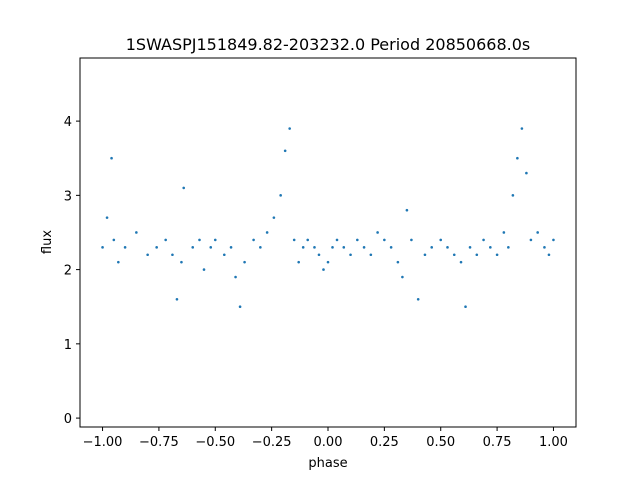 This screenshot has height=480, width=640. What do you see at coordinates (68, 271) in the screenshot?
I see `y-tick-label: 2` at bounding box center [68, 271].